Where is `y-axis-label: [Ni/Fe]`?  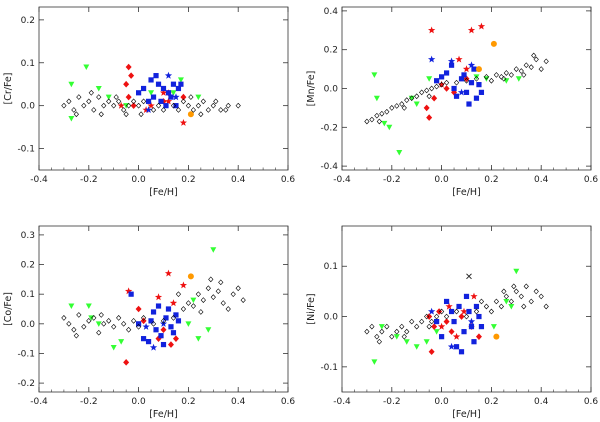
y-axis-label: [Ni/Fe] is located at coordinates (311, 308).